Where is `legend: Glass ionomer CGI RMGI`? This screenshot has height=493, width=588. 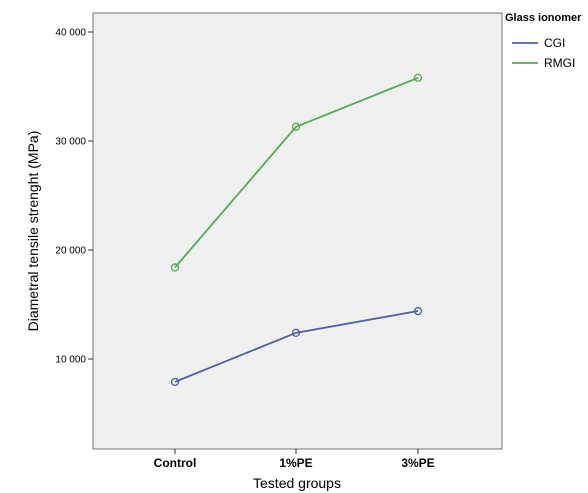
legend: Glass ionomer CGI RMGI is located at coordinates (543, 41).